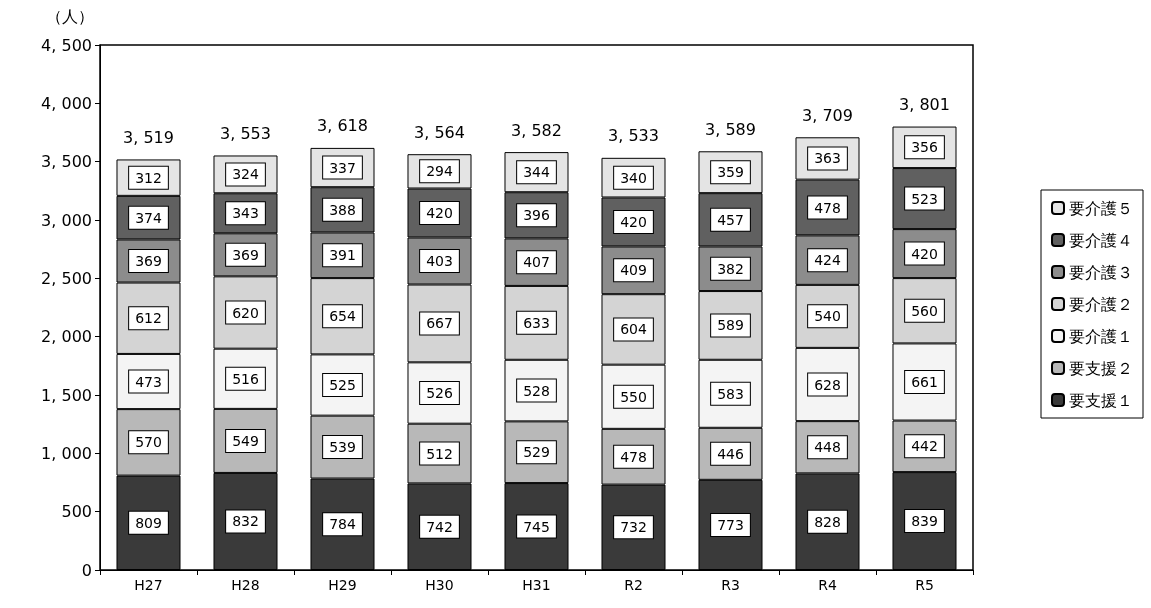 The height and width of the screenshot is (608, 1151). What do you see at coordinates (633, 329) in the screenshot?
I see `data-label: 604` at bounding box center [633, 329].